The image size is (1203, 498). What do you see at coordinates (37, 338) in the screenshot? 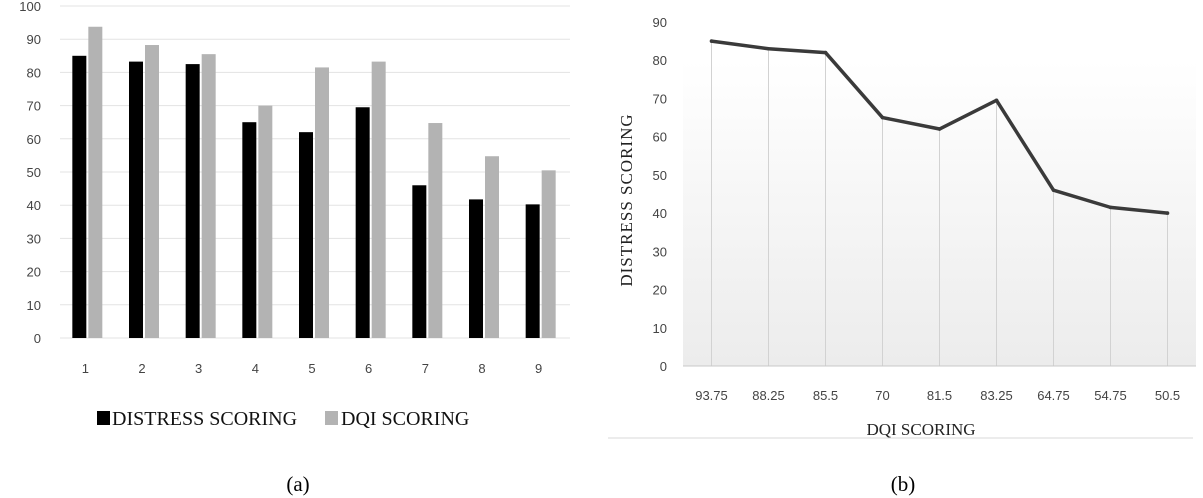
I see `a-y-tick-label: 0` at bounding box center [37, 338].